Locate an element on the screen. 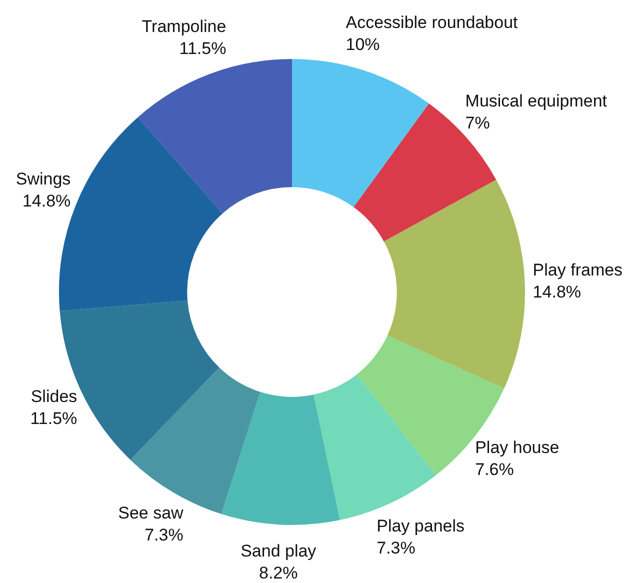 This screenshot has height=583, width=636. data-label: 7.6% is located at coordinates (494, 470).